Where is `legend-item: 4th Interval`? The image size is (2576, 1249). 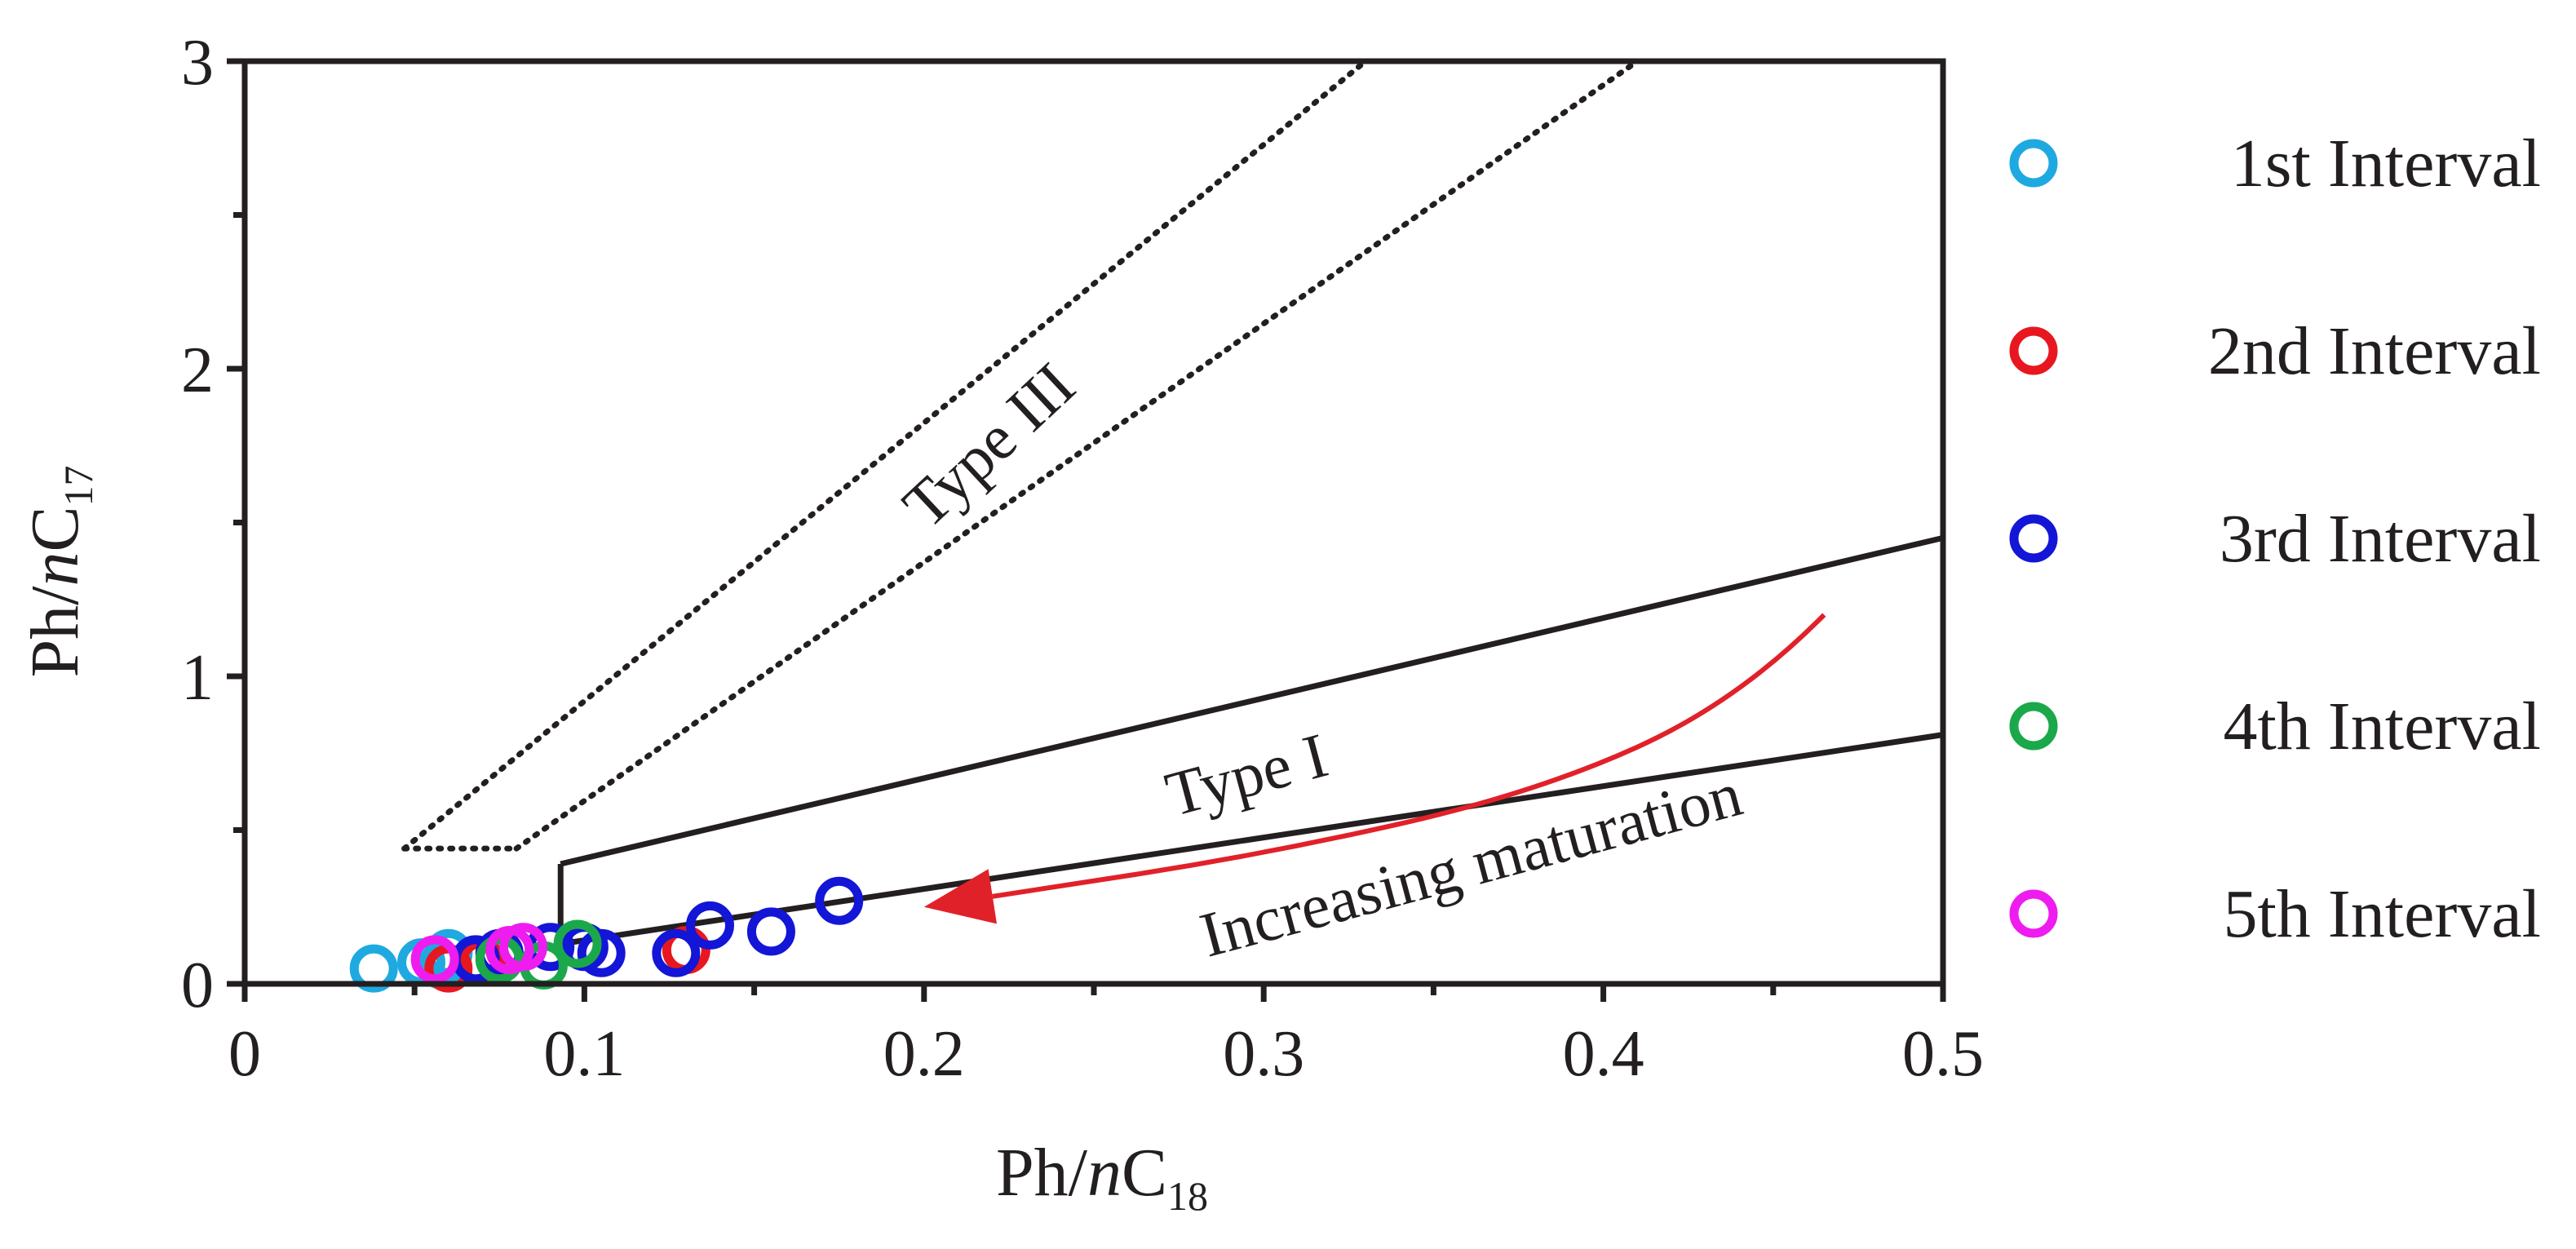 legend-item: 4th Interval is located at coordinates (2275, 726).